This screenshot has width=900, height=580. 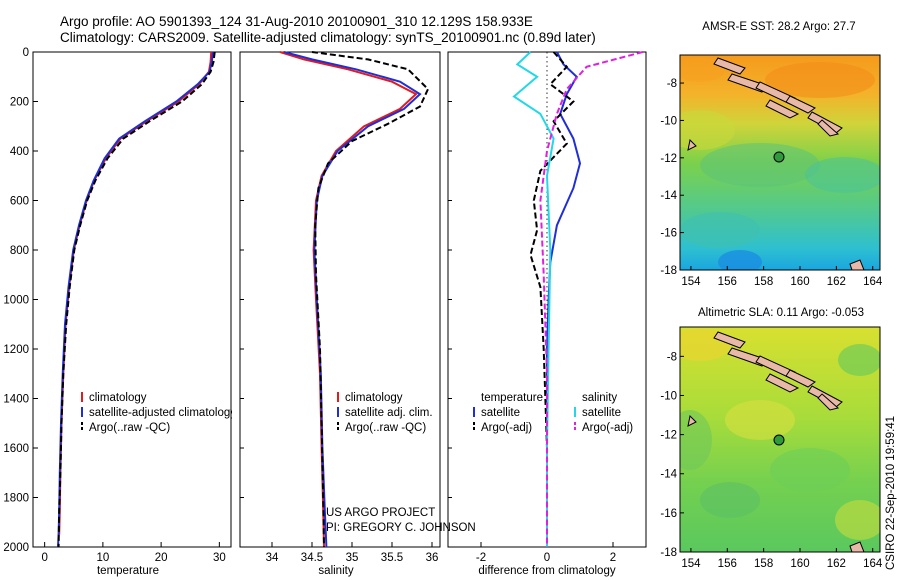 What do you see at coordinates (16, 548) in the screenshot?
I see `depth-tick-label: 2000` at bounding box center [16, 548].